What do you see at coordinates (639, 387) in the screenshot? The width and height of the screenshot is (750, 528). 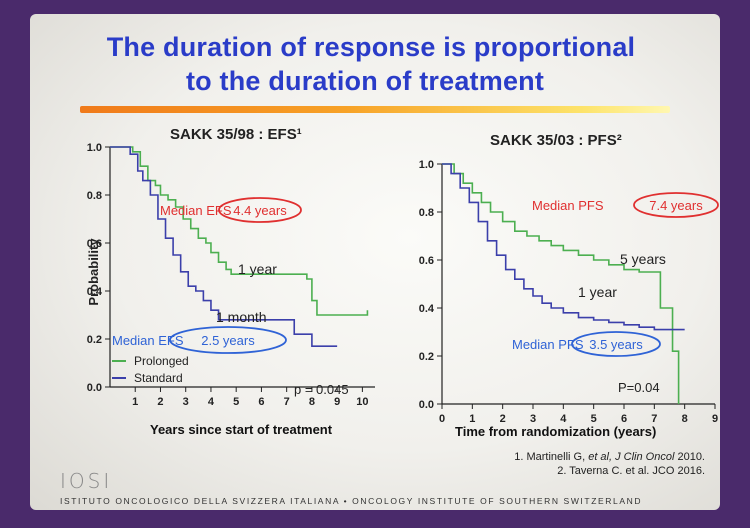 I see `p-value: P=0.04` at bounding box center [639, 387].